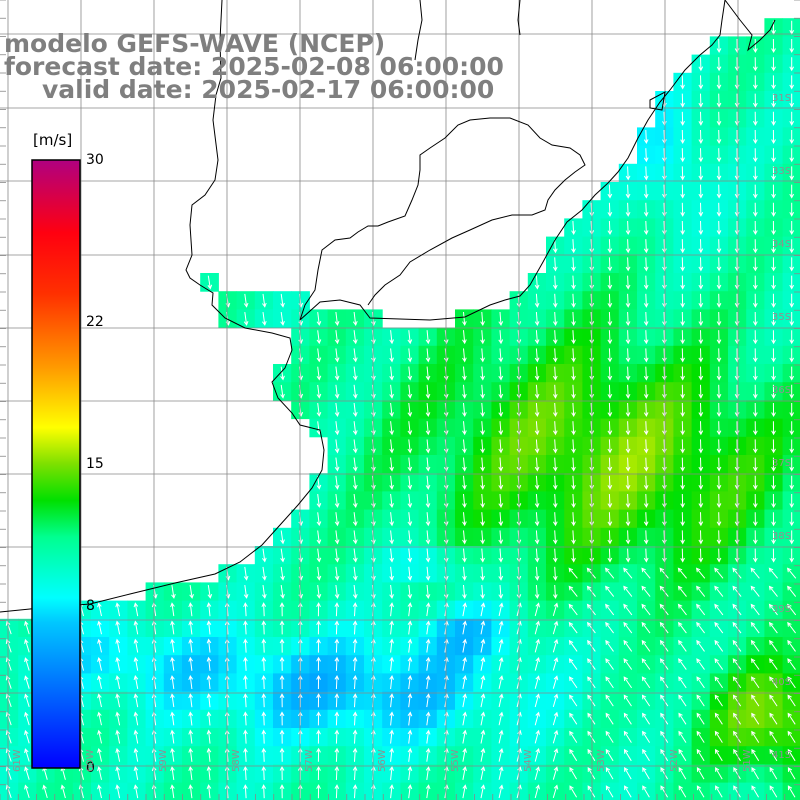 The image size is (800, 800). Describe the element at coordinates (95, 322) in the screenshot. I see `colorbar-tick-label: 22` at that location.